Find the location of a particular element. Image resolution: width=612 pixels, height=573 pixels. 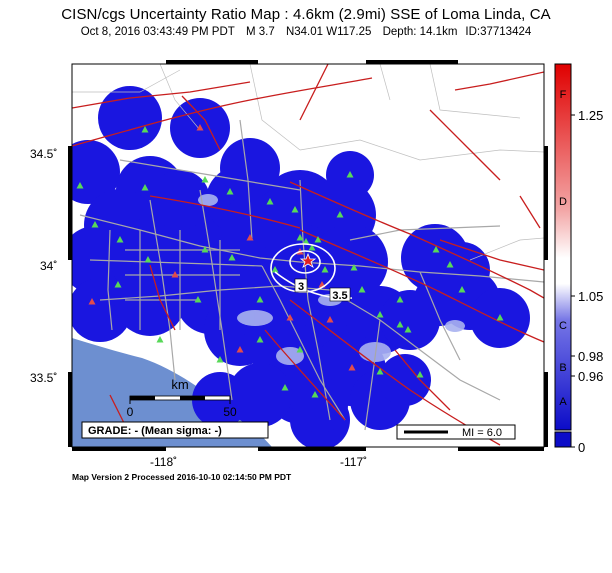

event-id: ID:37713424 is located at coordinates (498, 32).